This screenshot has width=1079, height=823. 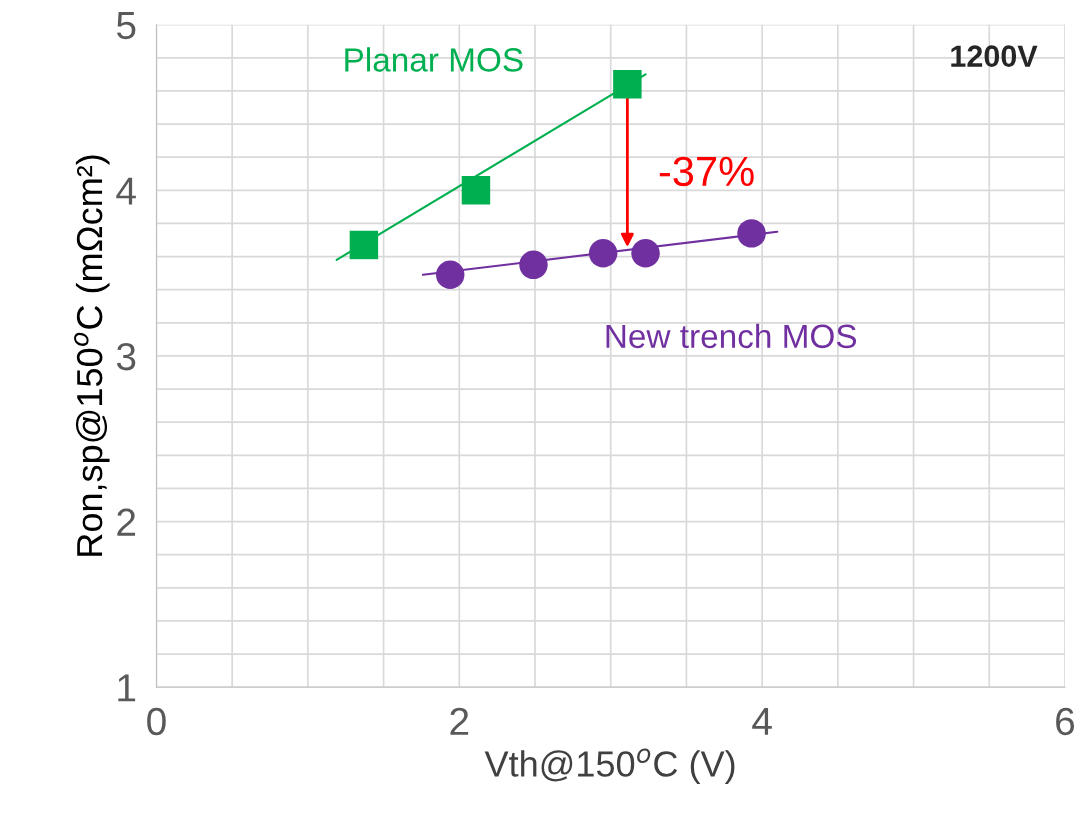 I want to click on x-tick-label: 2, so click(x=459, y=721).